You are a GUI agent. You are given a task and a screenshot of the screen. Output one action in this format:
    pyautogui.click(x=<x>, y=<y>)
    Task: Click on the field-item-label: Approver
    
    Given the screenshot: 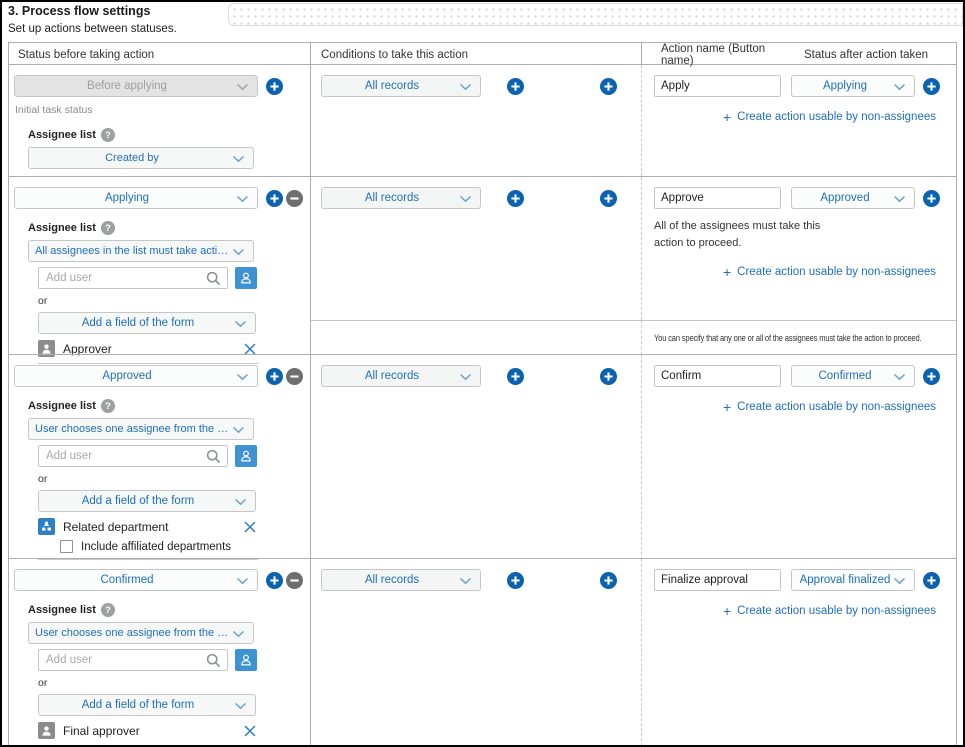 What is the action you would take?
    pyautogui.click(x=87, y=348)
    